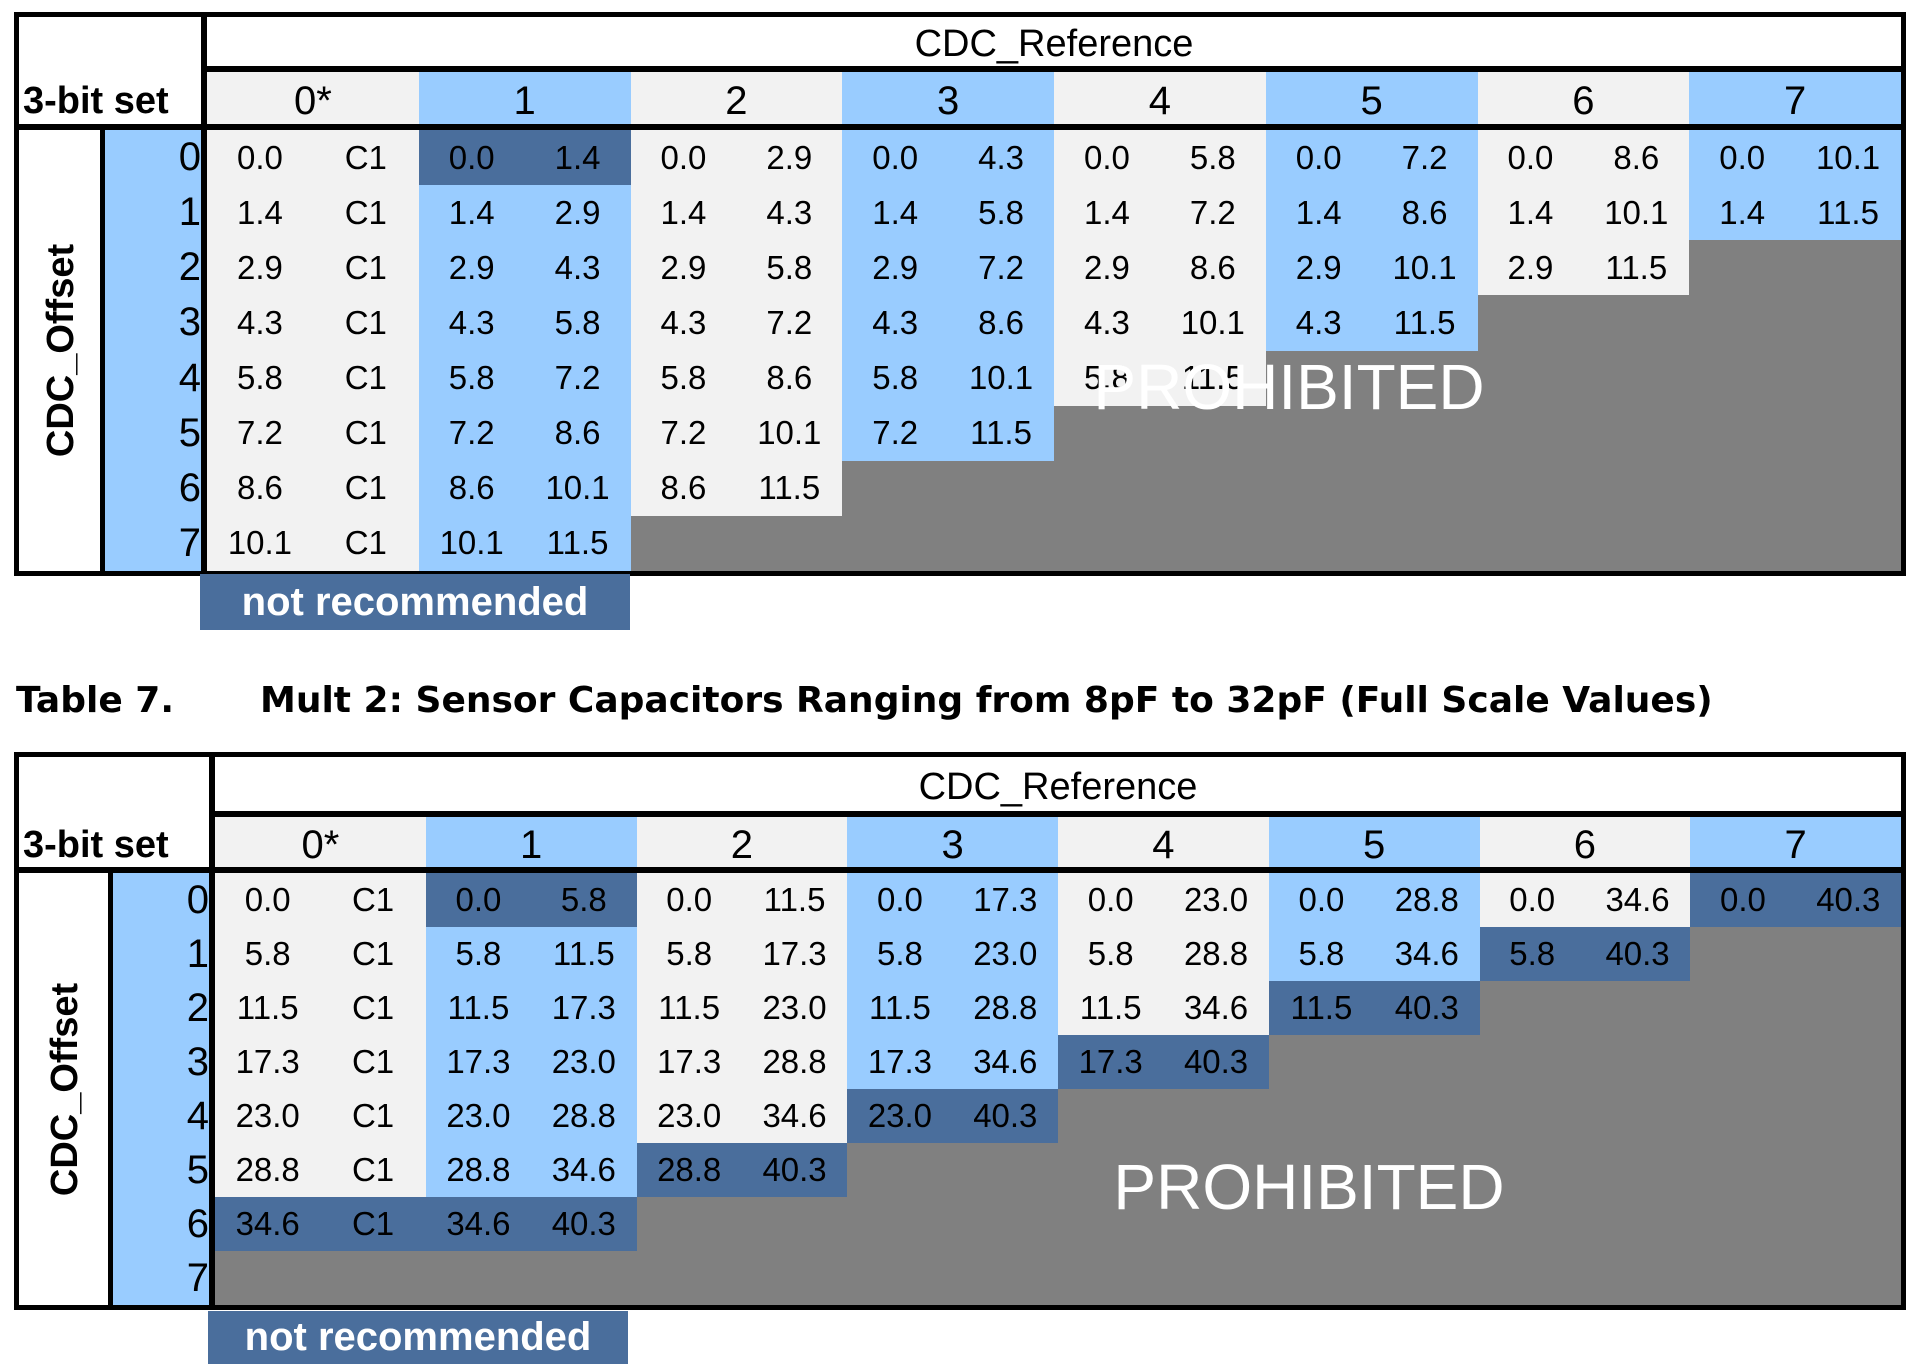 Image resolution: width=1922 pixels, height=1364 pixels. What do you see at coordinates (478, 1170) in the screenshot?
I see `cell-min: 28.8` at bounding box center [478, 1170].